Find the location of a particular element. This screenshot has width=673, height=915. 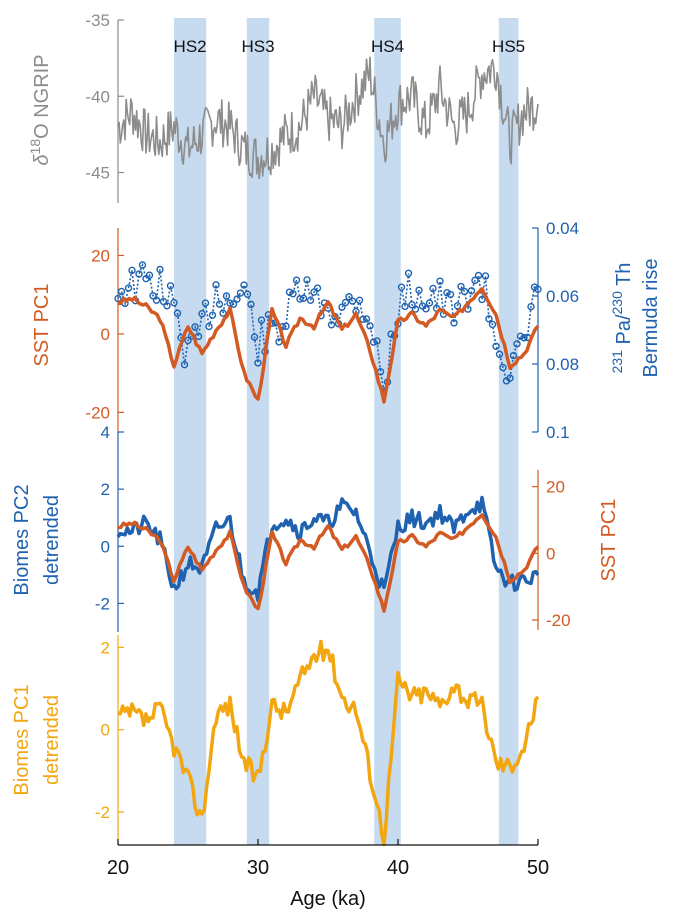

pc1-line is located at coordinates (328, 743).